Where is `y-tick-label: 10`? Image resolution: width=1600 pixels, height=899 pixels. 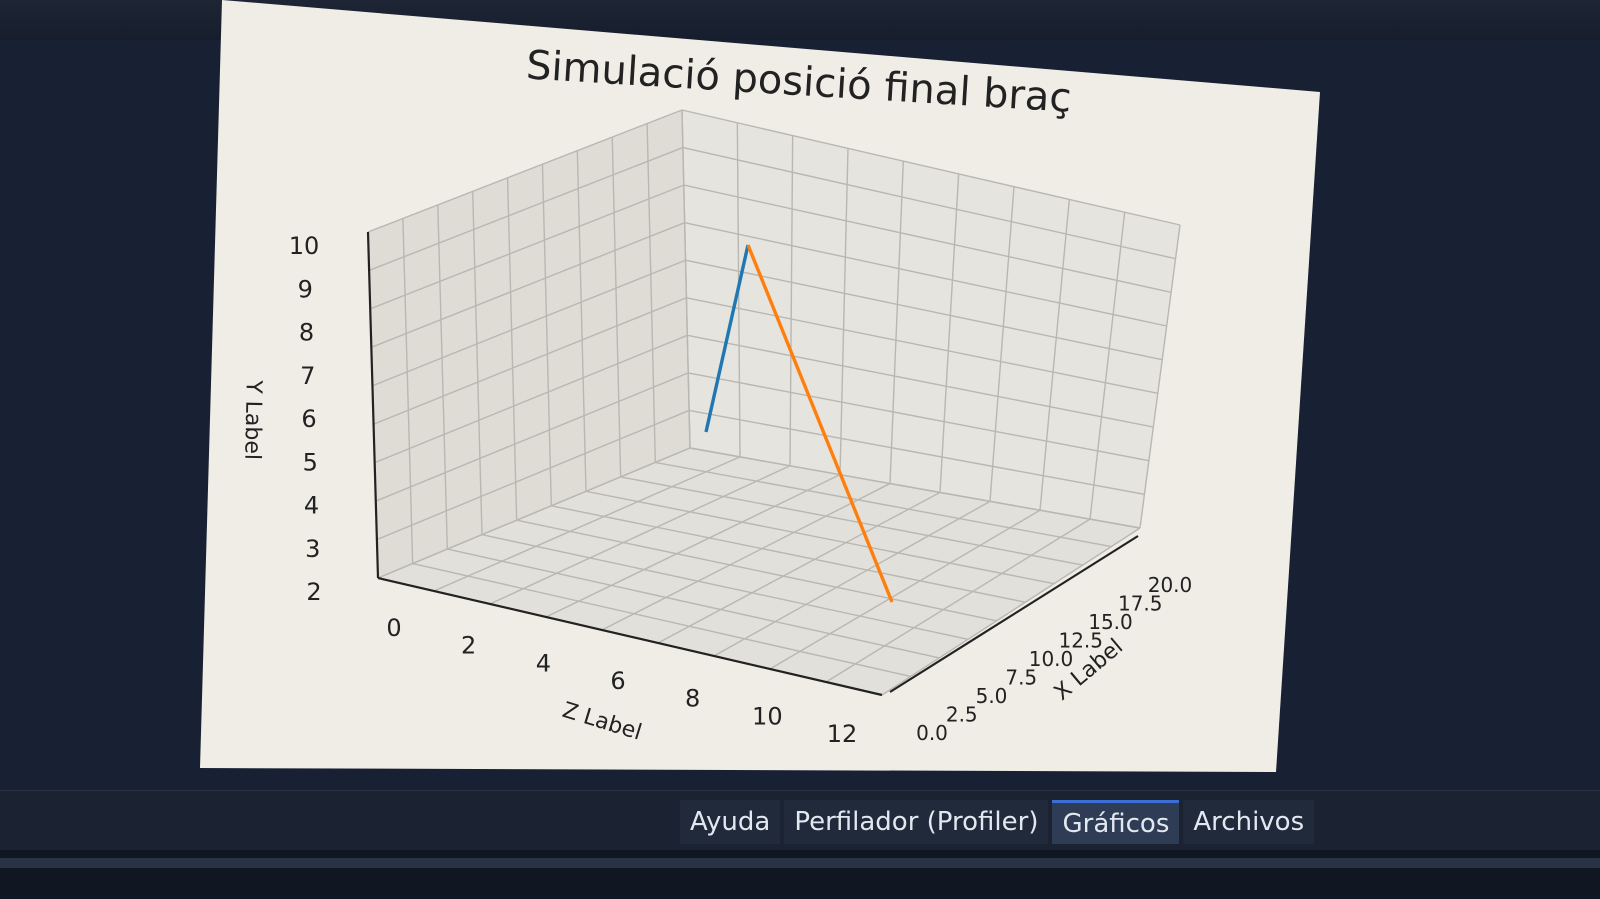
y-tick-label: 10 is located at coordinates (304, 246).